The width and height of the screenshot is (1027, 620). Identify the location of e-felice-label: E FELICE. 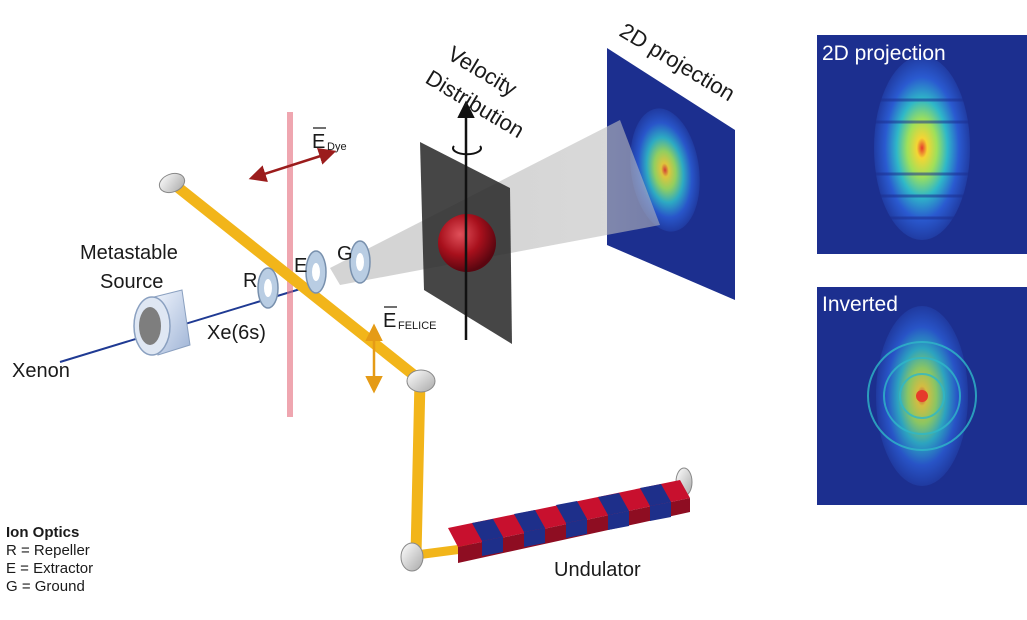
(410, 319).